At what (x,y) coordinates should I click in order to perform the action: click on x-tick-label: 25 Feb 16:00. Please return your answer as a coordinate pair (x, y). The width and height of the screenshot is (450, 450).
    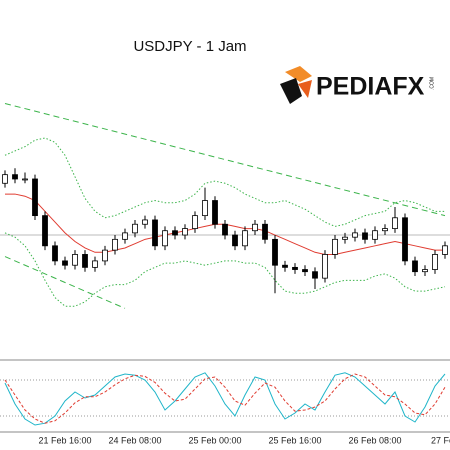
    Looking at the image, I should click on (294, 440).